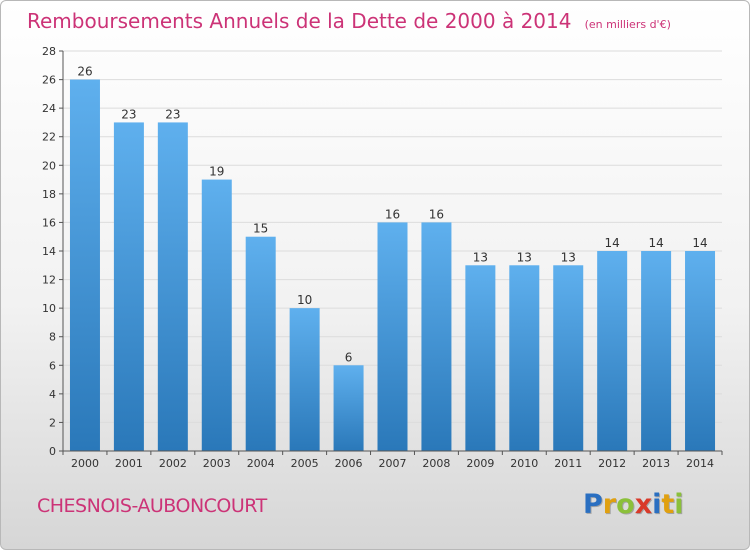 The height and width of the screenshot is (550, 750). Describe the element at coordinates (627, 24) in the screenshot. I see `chart-unit: (en milliers d'€)` at that location.